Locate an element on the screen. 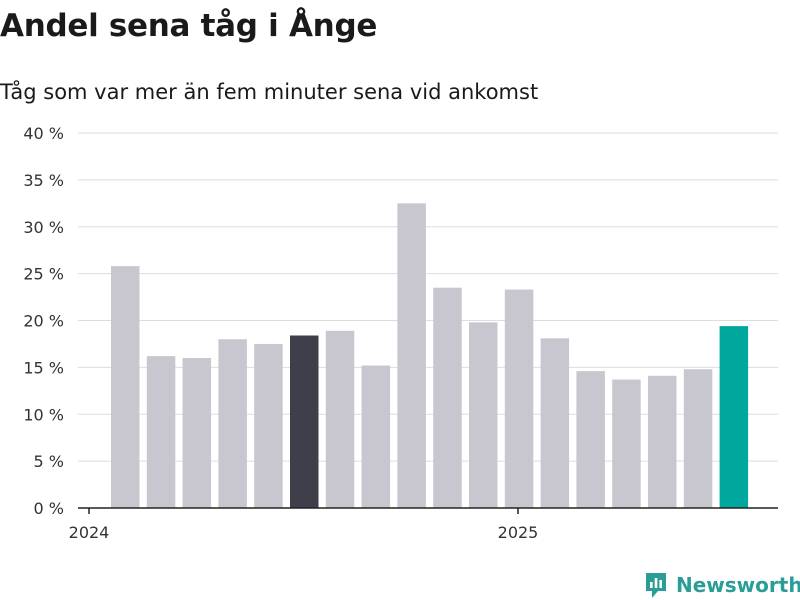  y-tick-label: 15 % is located at coordinates (43, 367).